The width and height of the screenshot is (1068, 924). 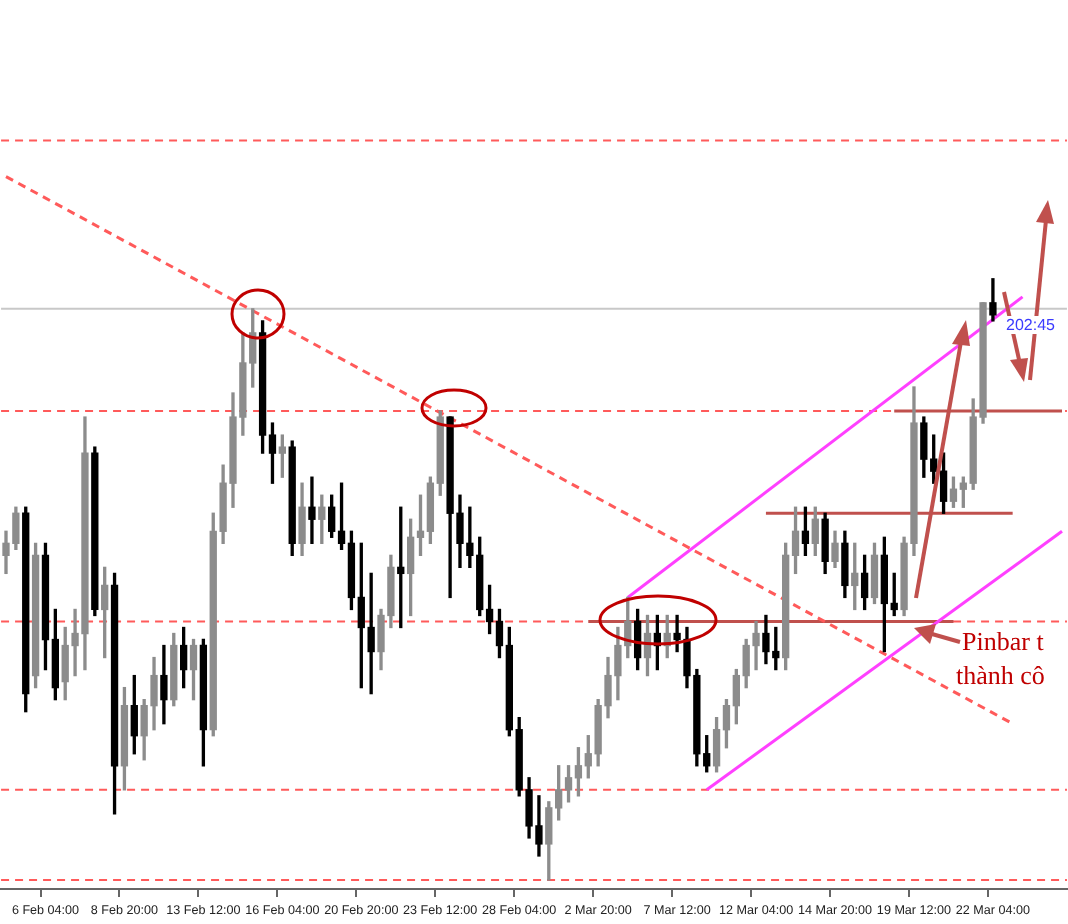 What do you see at coordinates (1030, 325) in the screenshot?
I see `annotation: 202:45` at bounding box center [1030, 325].